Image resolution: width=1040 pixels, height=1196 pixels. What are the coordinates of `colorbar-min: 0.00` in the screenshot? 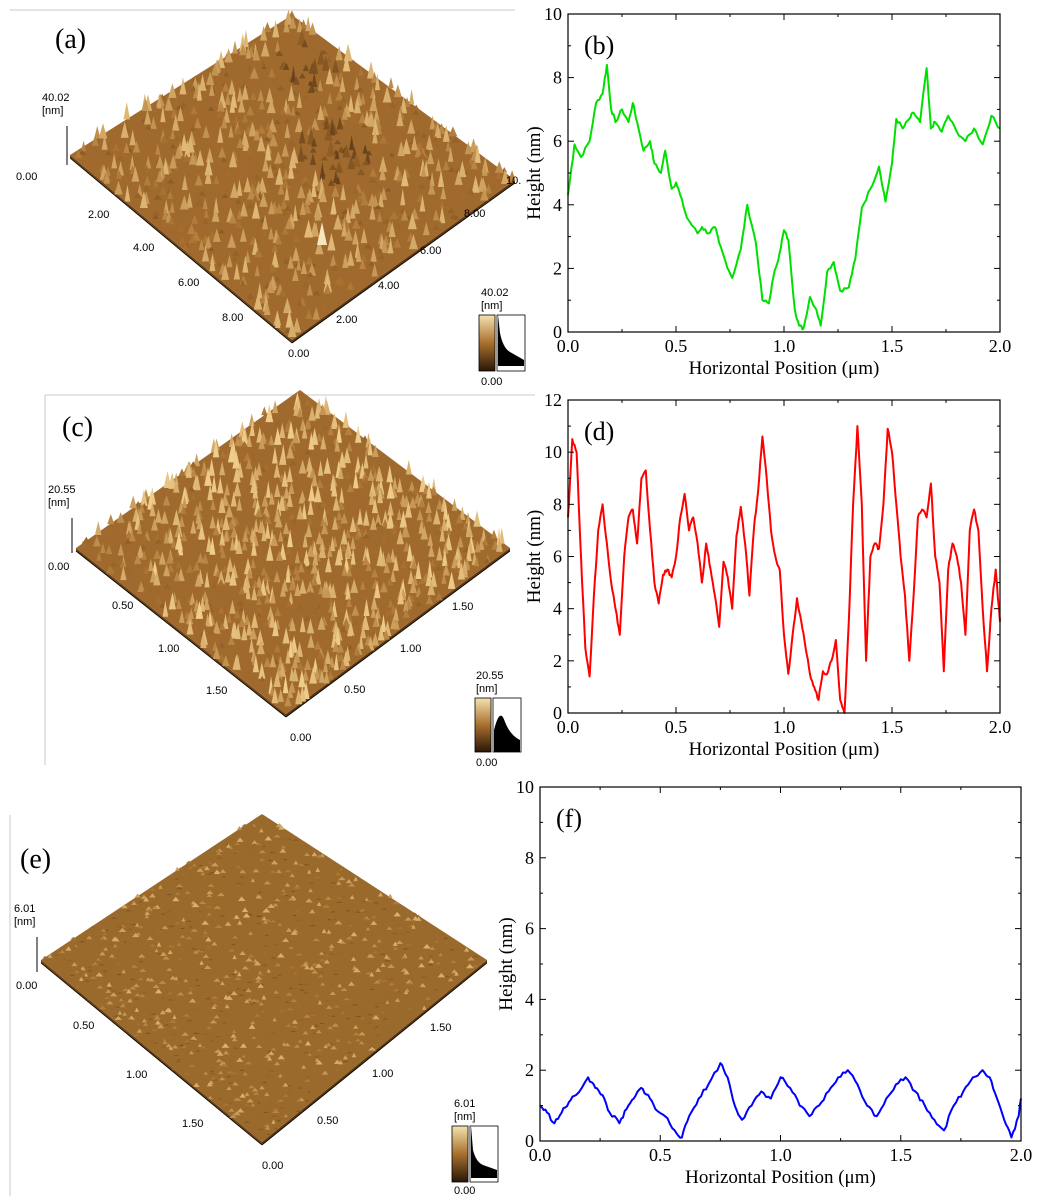 It's located at (491, 382).